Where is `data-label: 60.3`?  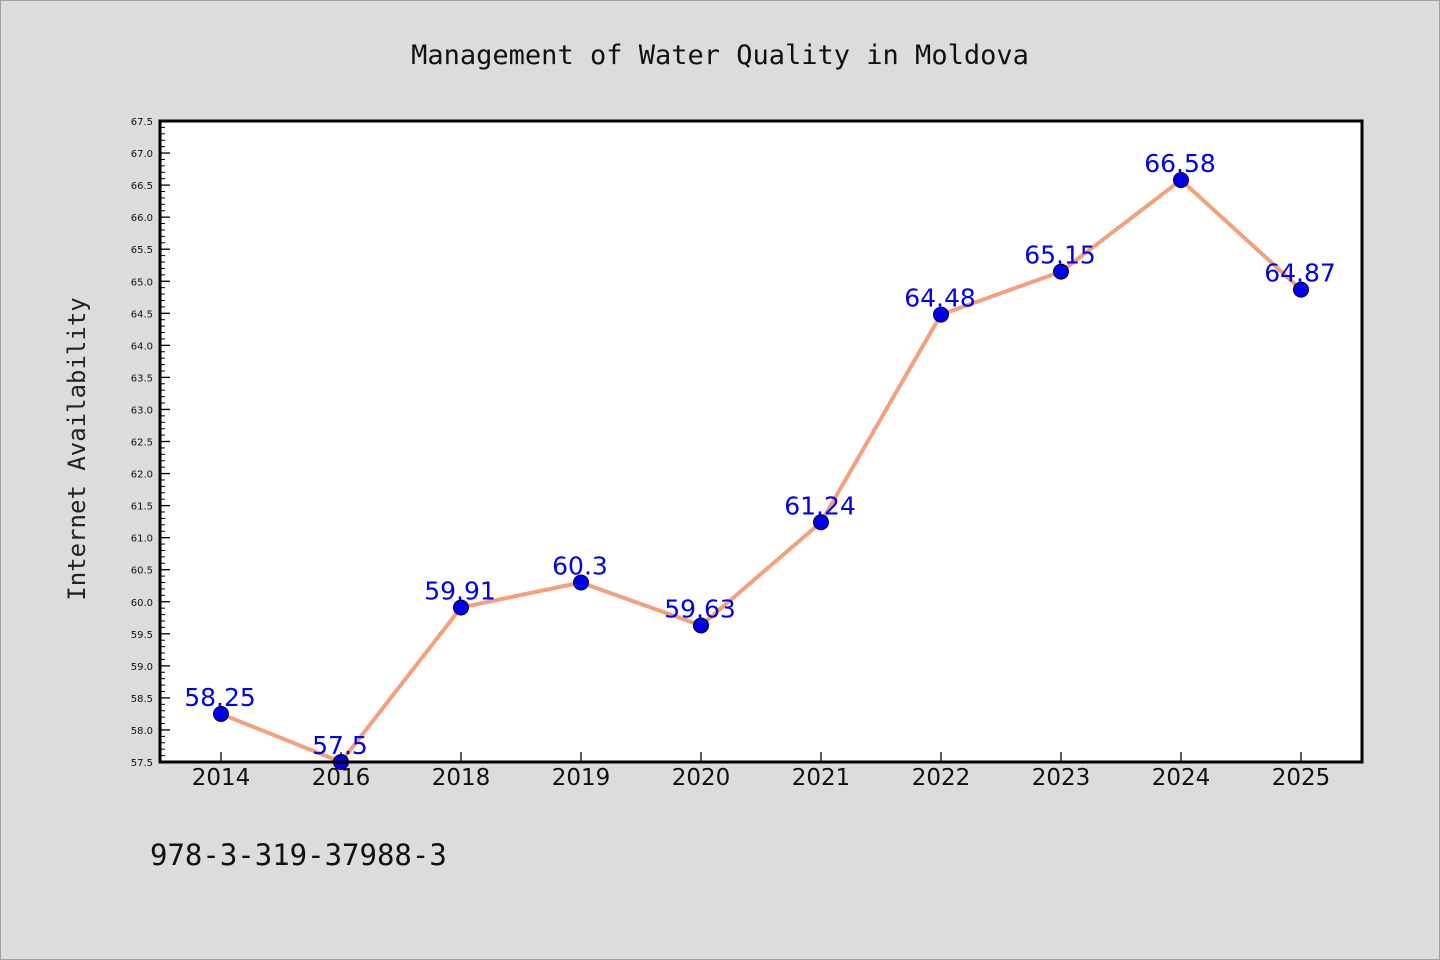
data-label: 60.3 is located at coordinates (580, 566).